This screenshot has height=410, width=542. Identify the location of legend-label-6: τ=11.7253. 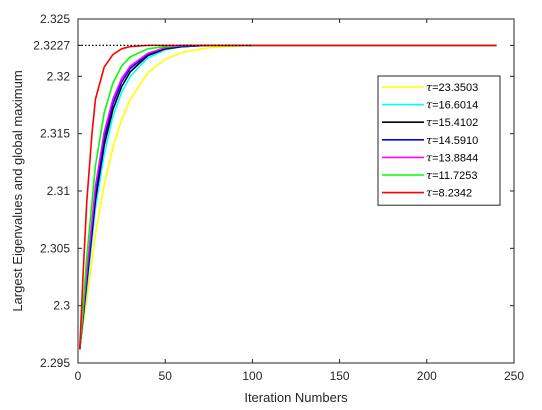
(451, 175).